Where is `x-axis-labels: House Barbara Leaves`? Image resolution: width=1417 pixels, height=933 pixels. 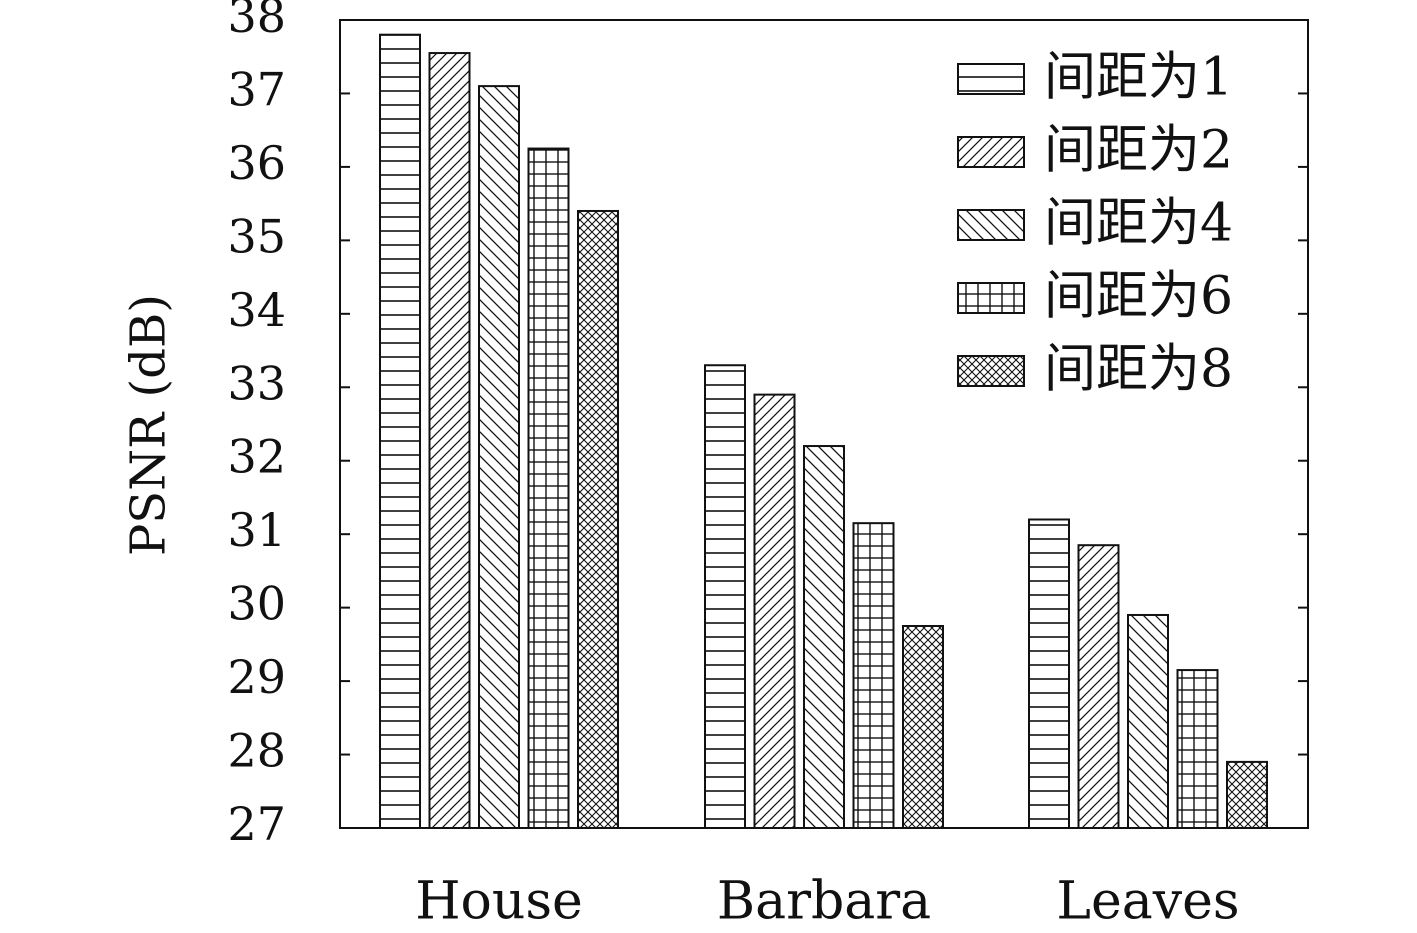
x-axis-labels: House Barbara Leaves is located at coordinates (827, 902).